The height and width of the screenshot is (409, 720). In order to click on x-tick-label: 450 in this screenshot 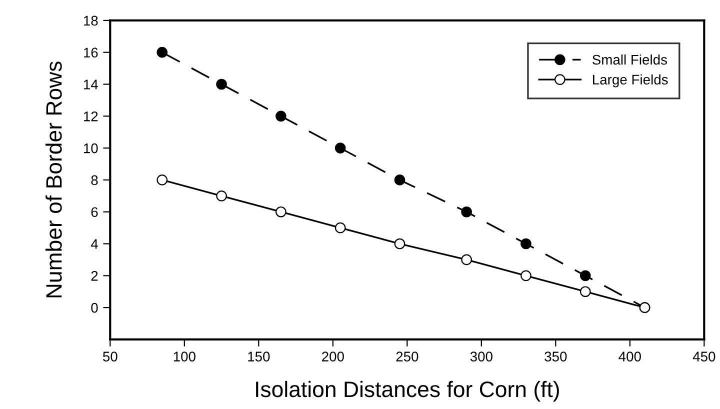, I will do `click(704, 357)`.